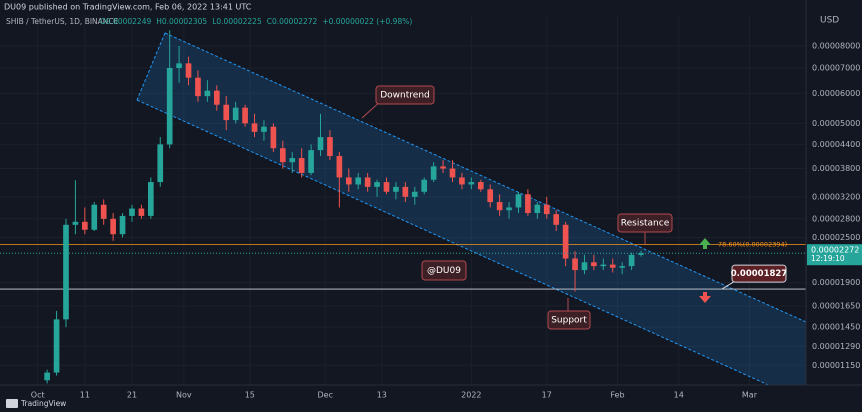 This screenshot has height=412, width=862. Describe the element at coordinates (836, 327) in the screenshot. I see `y-tick-label: 0.00001450` at that location.